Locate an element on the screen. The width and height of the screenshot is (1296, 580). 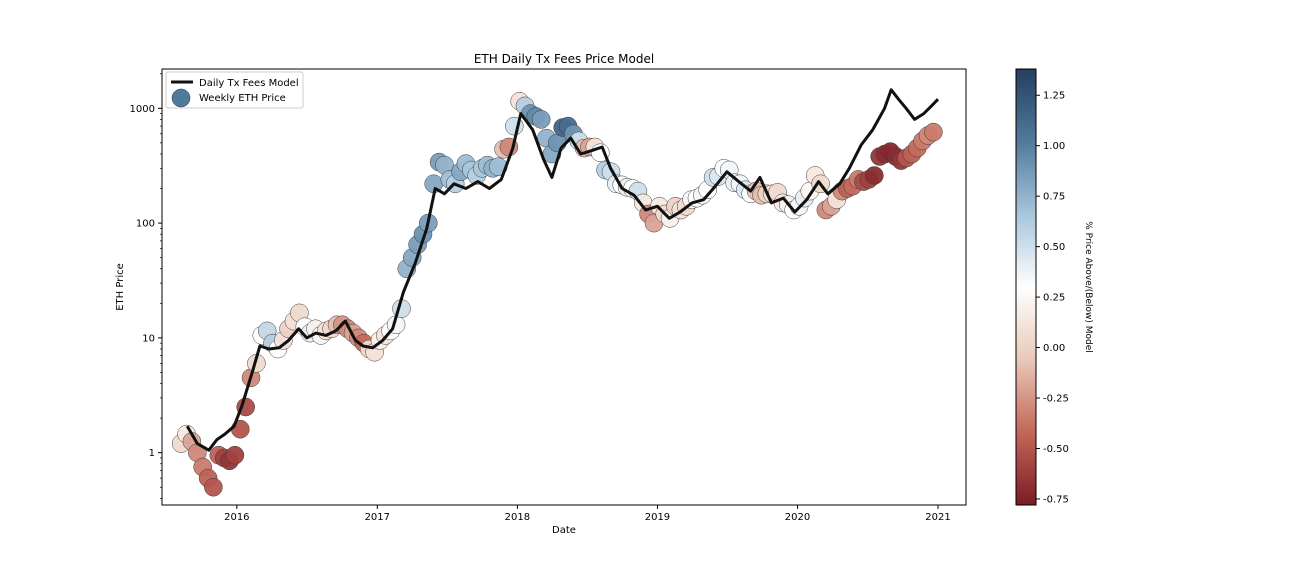
colorbar-tick-label: 0.50 is located at coordinates (1054, 247).